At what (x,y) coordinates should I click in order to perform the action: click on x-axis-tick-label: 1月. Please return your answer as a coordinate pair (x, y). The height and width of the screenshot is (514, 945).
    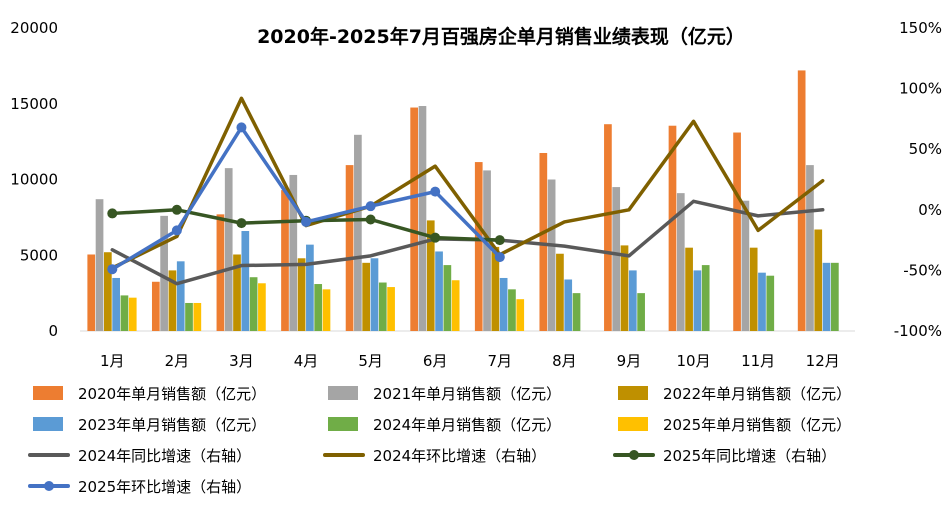
    Looking at the image, I should click on (112, 361).